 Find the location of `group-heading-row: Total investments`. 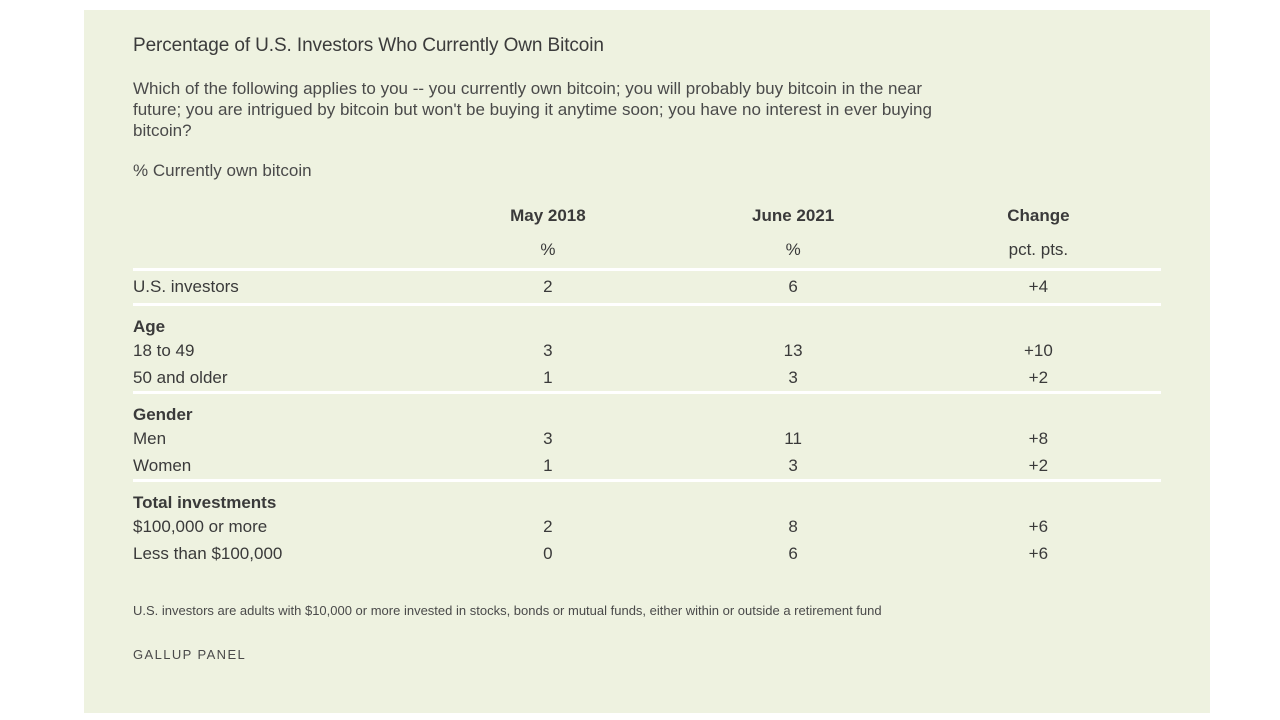

group-heading-row: Total investments is located at coordinates (647, 497).